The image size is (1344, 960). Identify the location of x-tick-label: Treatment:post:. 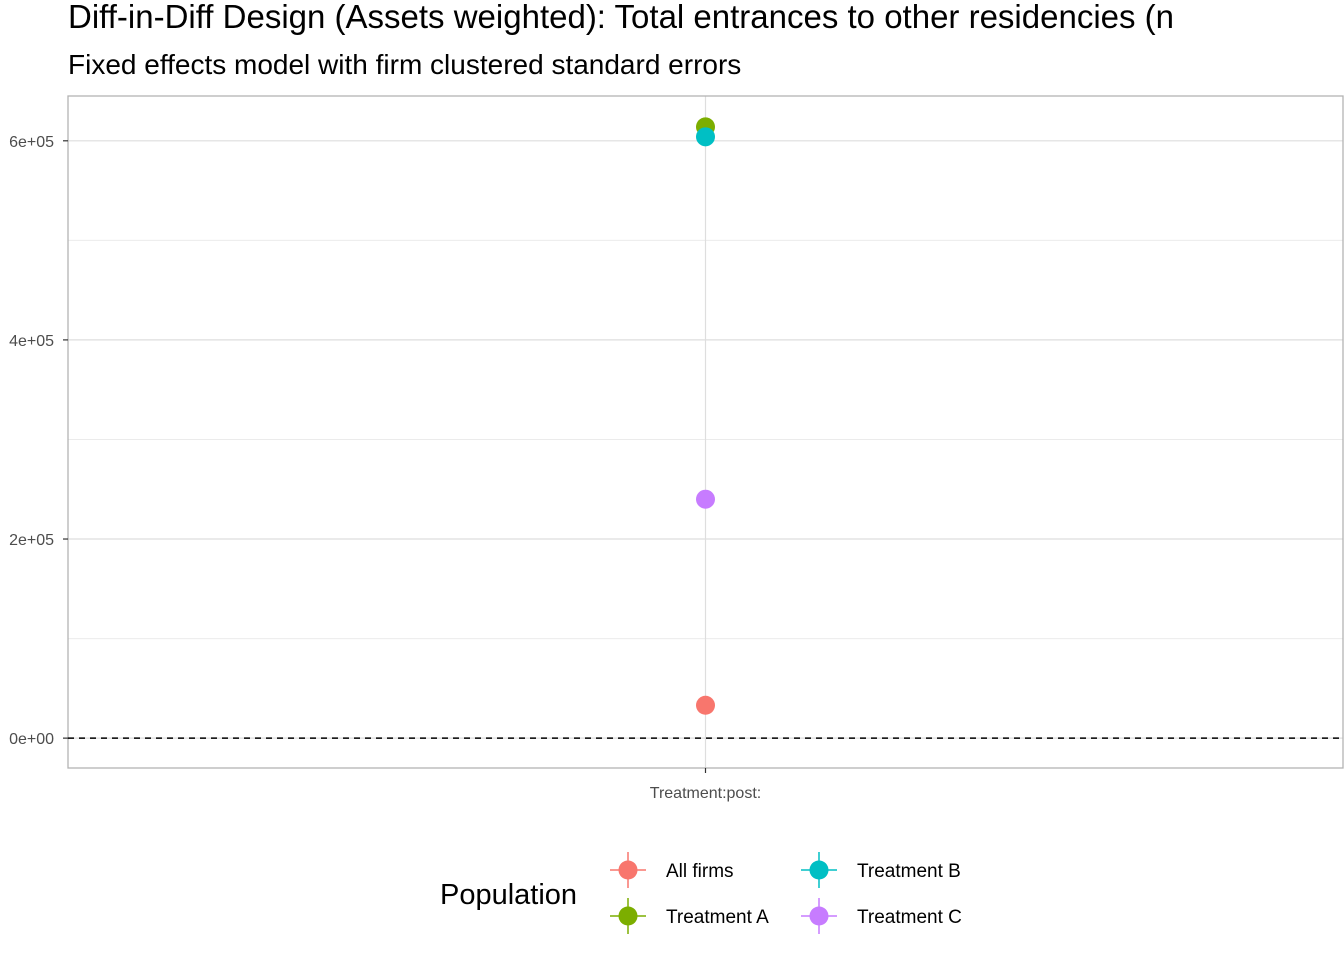
(705, 793).